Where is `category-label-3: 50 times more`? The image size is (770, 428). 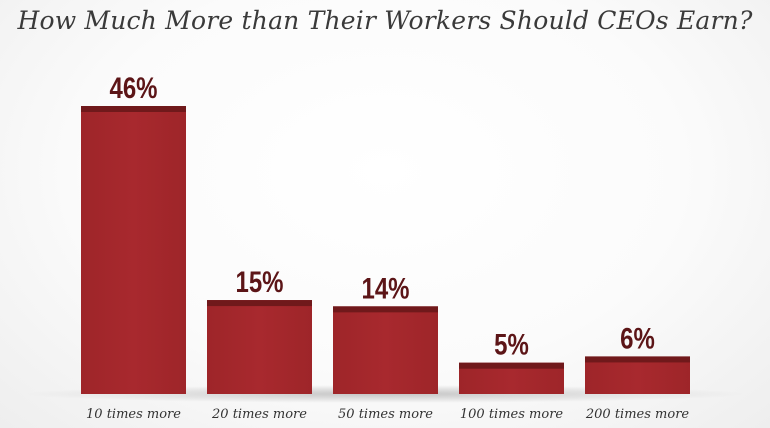 category-label-3: 50 times more is located at coordinates (385, 414).